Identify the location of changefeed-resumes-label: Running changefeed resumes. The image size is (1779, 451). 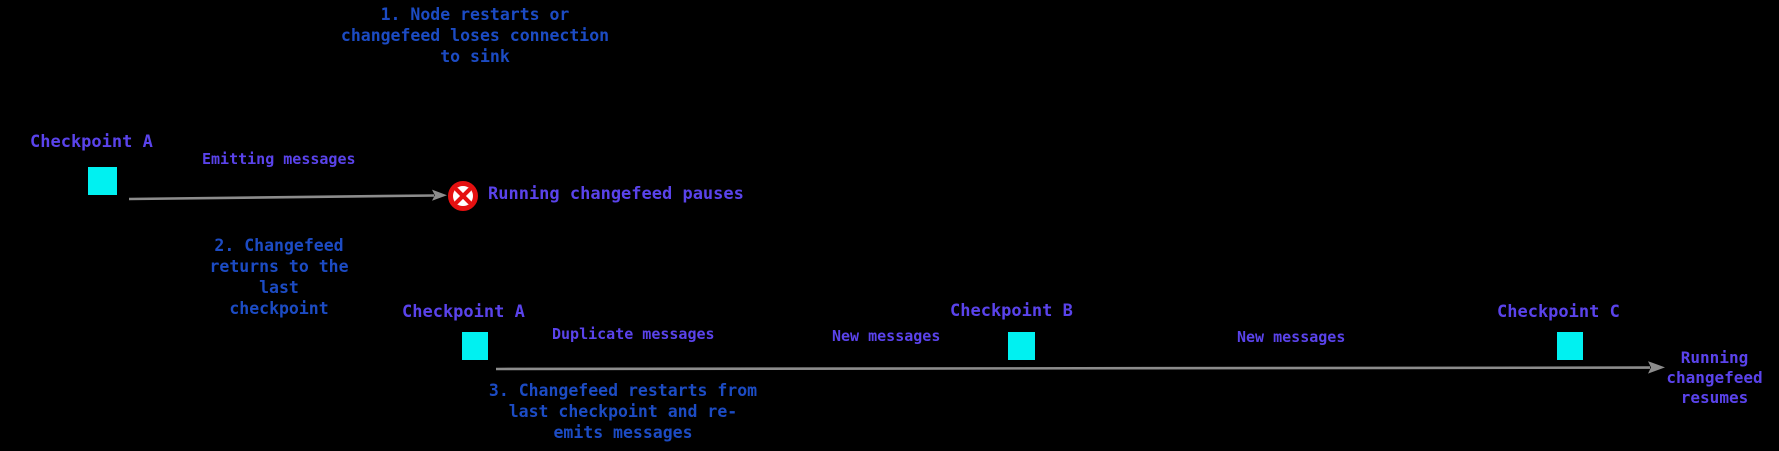
(1714, 378).